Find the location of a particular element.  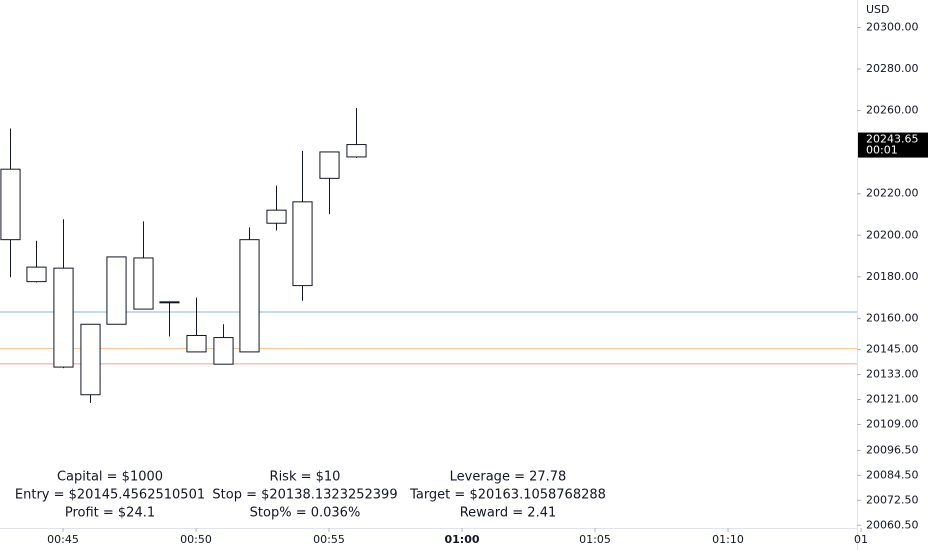

y-tick-label: 20180.00 is located at coordinates (892, 276).